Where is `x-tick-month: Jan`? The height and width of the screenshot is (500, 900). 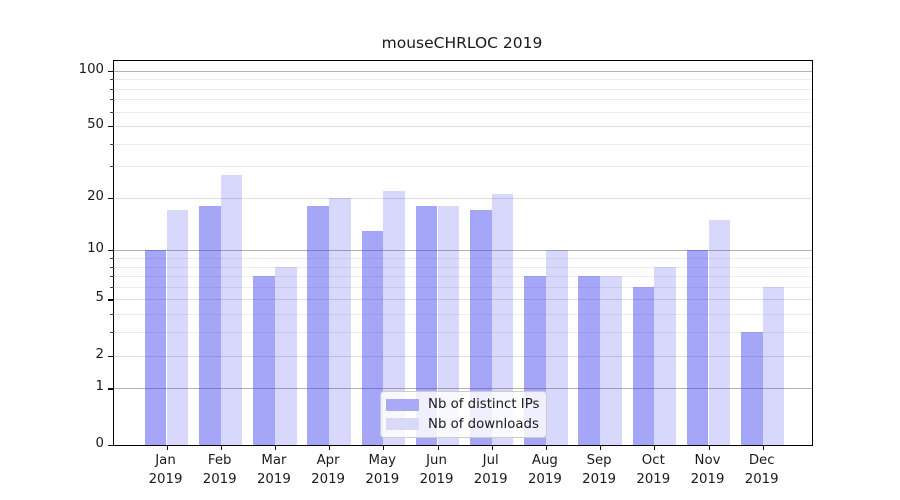
x-tick-month: Jan is located at coordinates (165, 460).